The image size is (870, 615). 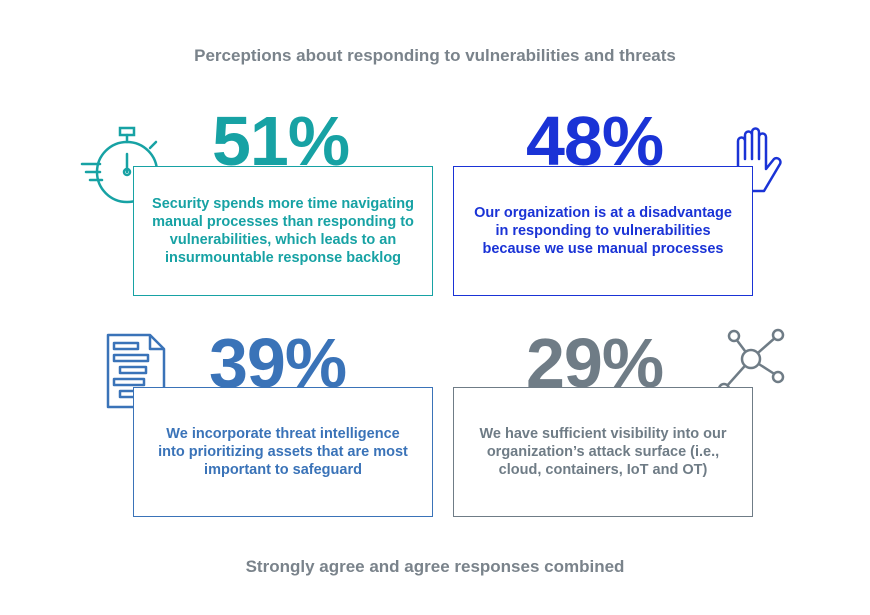 I want to click on value-label-48: 48%, so click(x=595, y=141).